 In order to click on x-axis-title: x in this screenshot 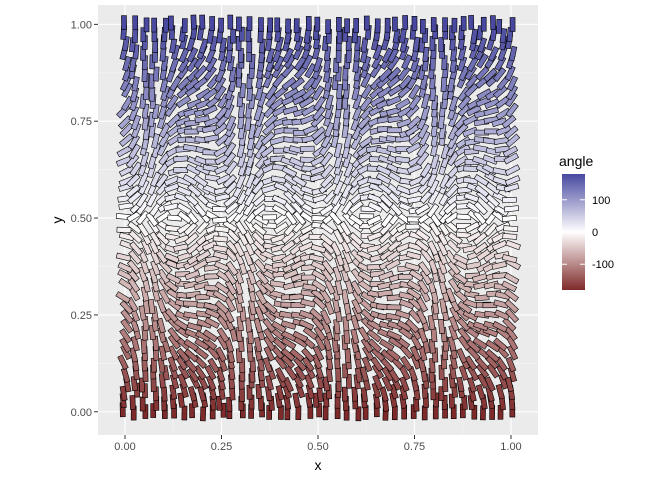, I will do `click(318, 465)`.